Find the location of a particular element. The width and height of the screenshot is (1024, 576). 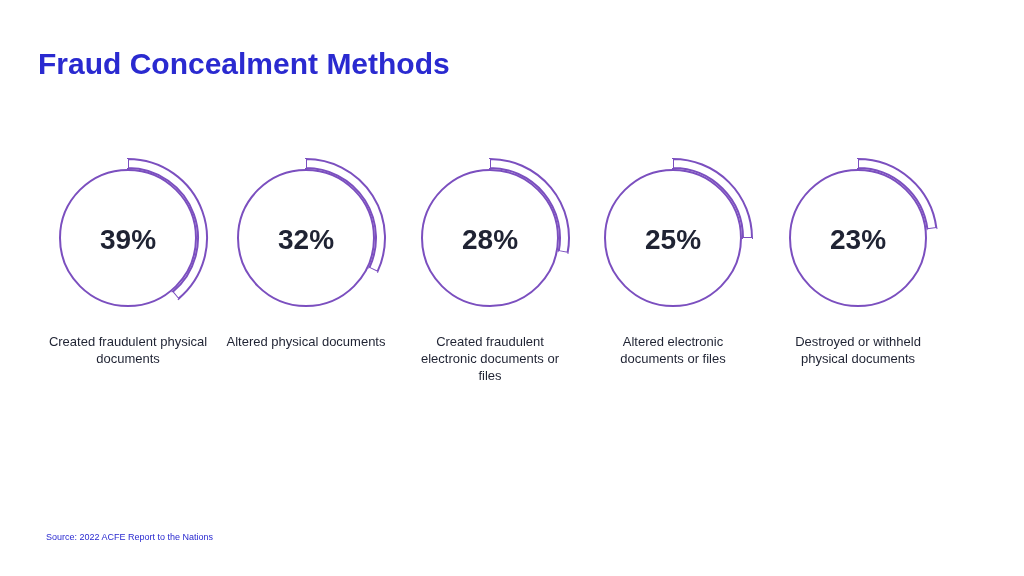

source-note: Source: 2022 ACFE Report to the Nations is located at coordinates (130, 537).